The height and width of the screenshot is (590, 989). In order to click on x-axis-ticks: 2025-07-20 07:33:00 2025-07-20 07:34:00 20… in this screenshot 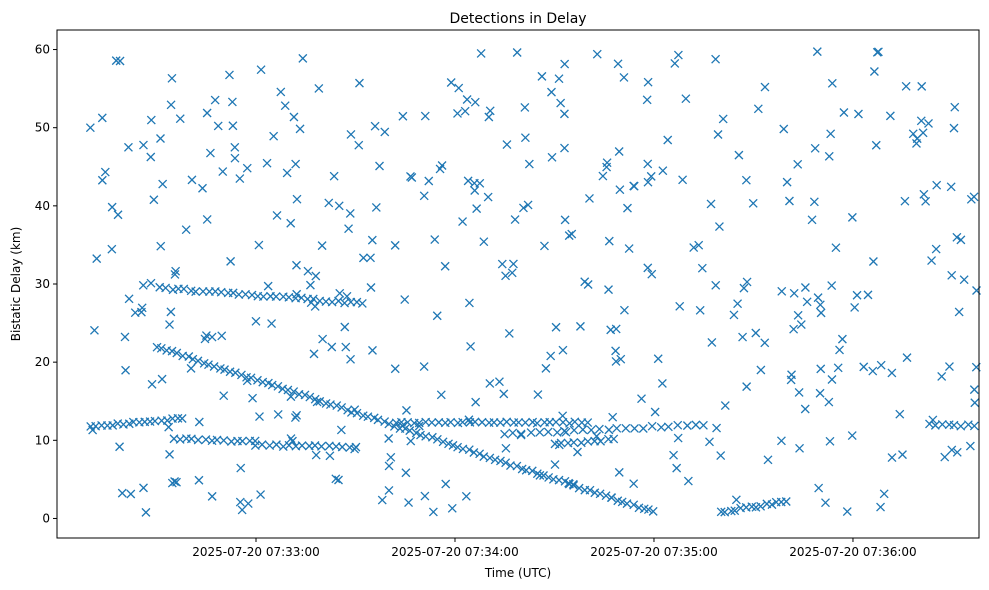, I will do `click(554, 548)`.